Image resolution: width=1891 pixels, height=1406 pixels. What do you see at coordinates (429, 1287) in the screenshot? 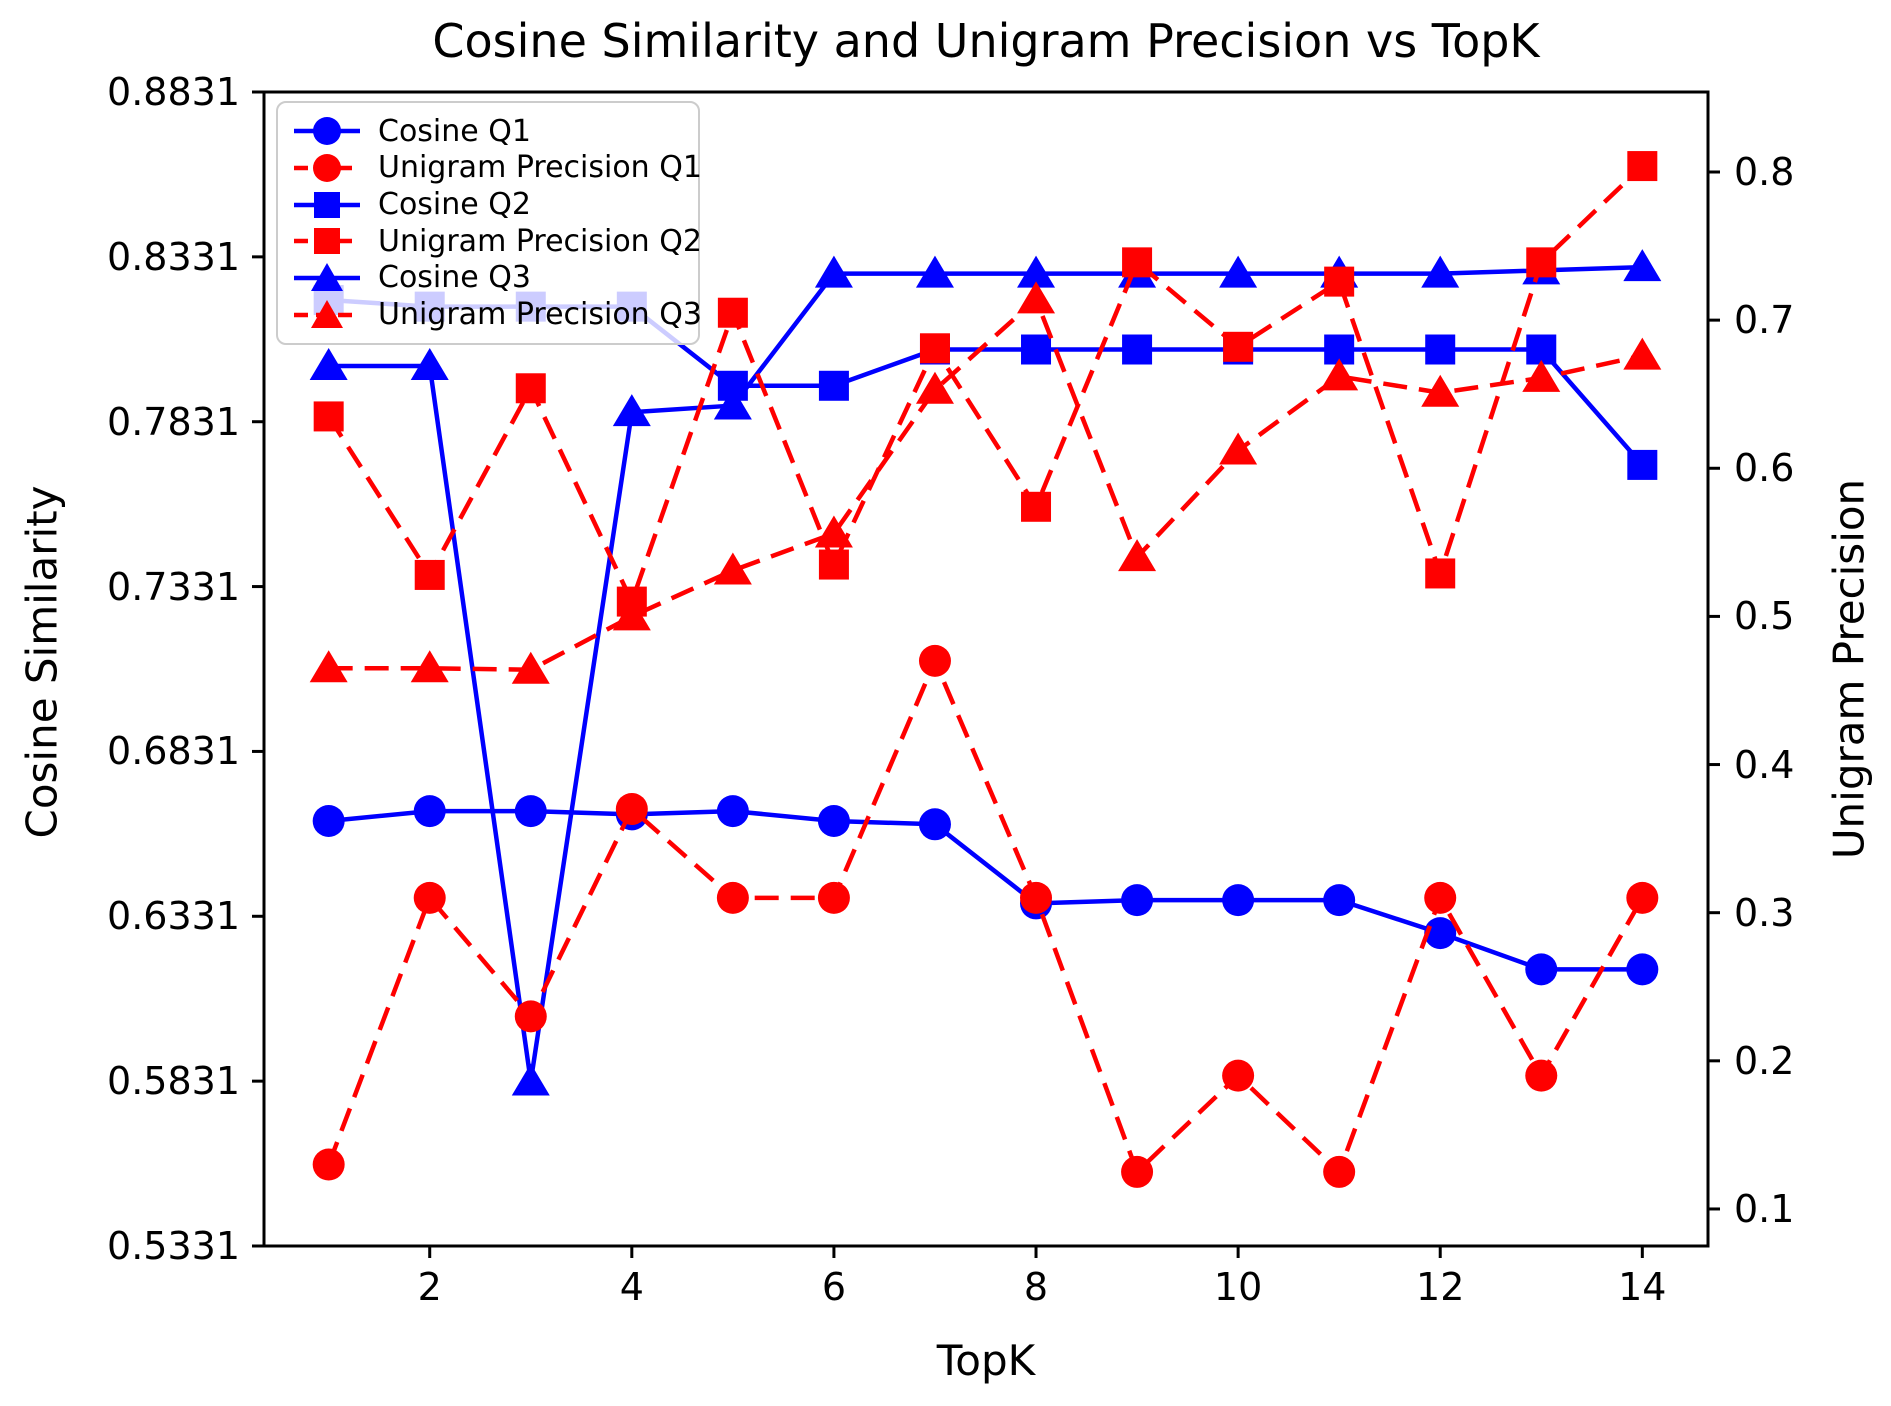
I see `x-tick-label: 2` at bounding box center [429, 1287].